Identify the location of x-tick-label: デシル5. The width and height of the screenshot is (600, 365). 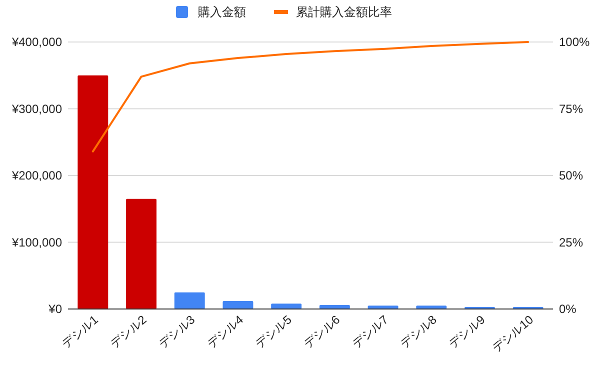
(273, 331).